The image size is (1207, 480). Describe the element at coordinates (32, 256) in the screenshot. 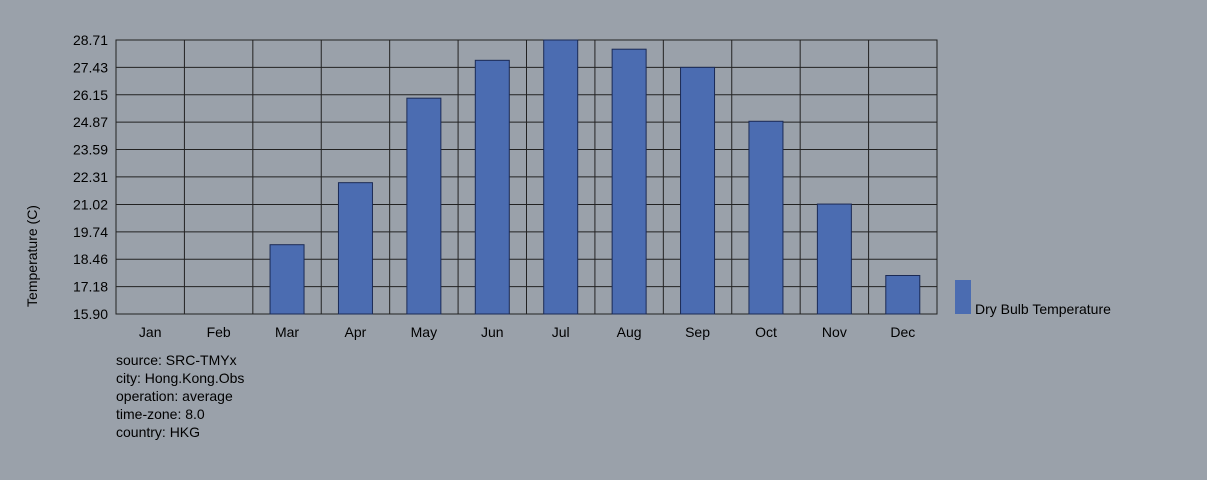

I see `y-axis-label: Temperature (C)` at that location.